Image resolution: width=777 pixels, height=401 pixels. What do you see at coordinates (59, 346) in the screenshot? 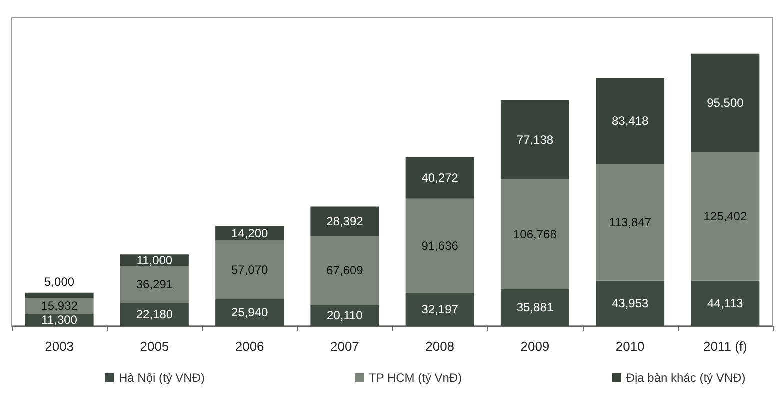
I see `x-tick-label: 2003` at bounding box center [59, 346].